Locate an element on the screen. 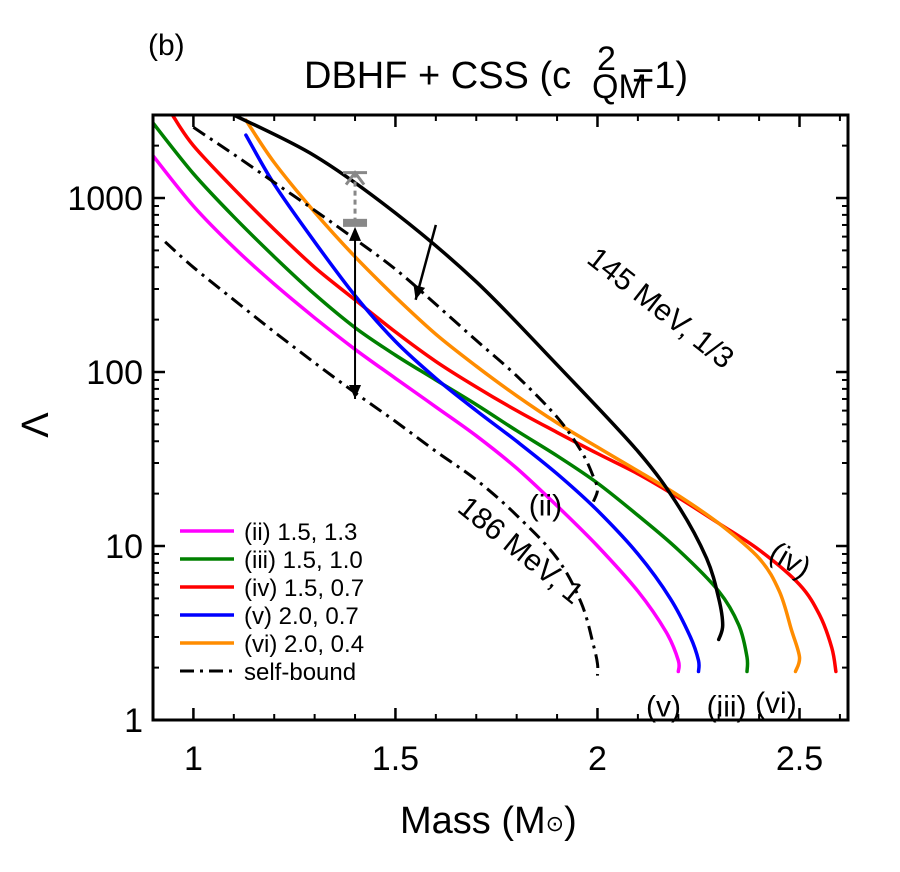 The width and height of the screenshot is (900, 872). y-tick-label: 1 is located at coordinates (133, 721).